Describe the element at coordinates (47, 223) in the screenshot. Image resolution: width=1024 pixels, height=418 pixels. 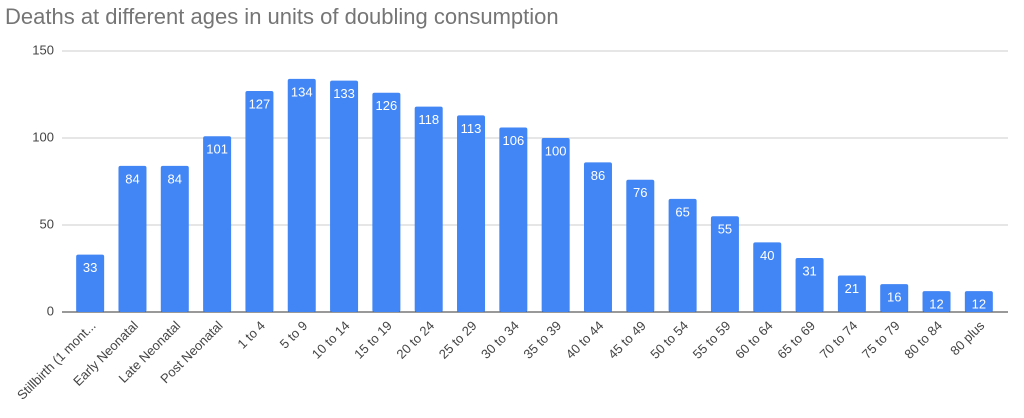
I see `y-tick-label: 50` at that location.